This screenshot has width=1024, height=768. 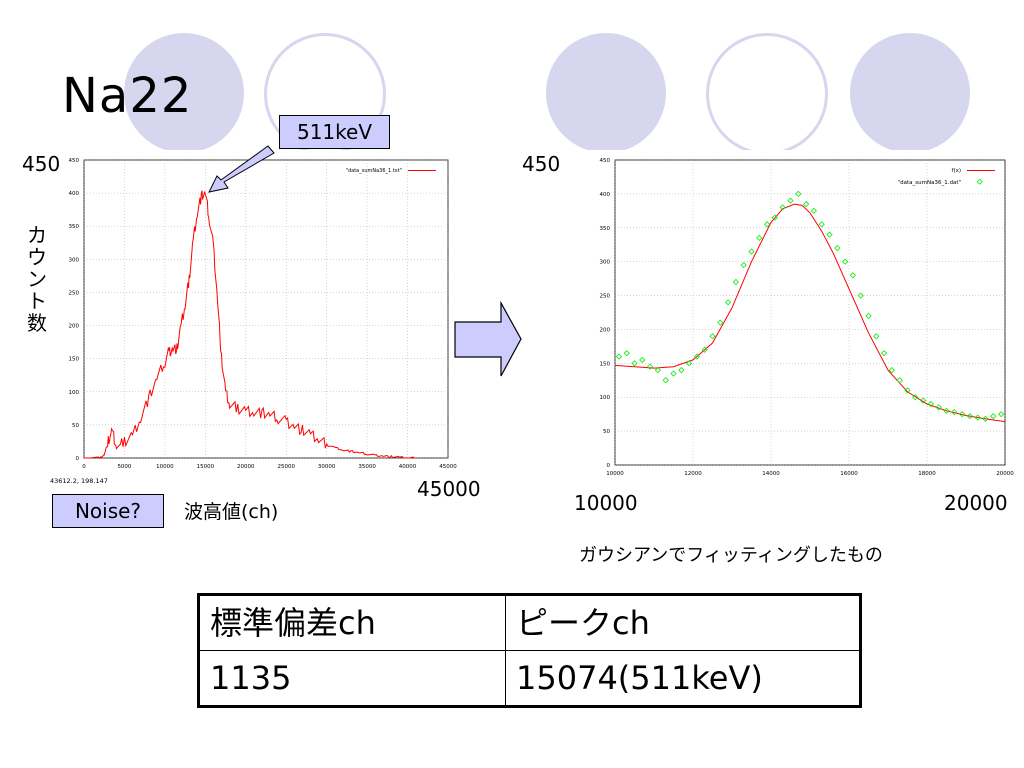 What do you see at coordinates (541, 164) in the screenshot?
I see `right-ymax-label: 450` at bounding box center [541, 164].